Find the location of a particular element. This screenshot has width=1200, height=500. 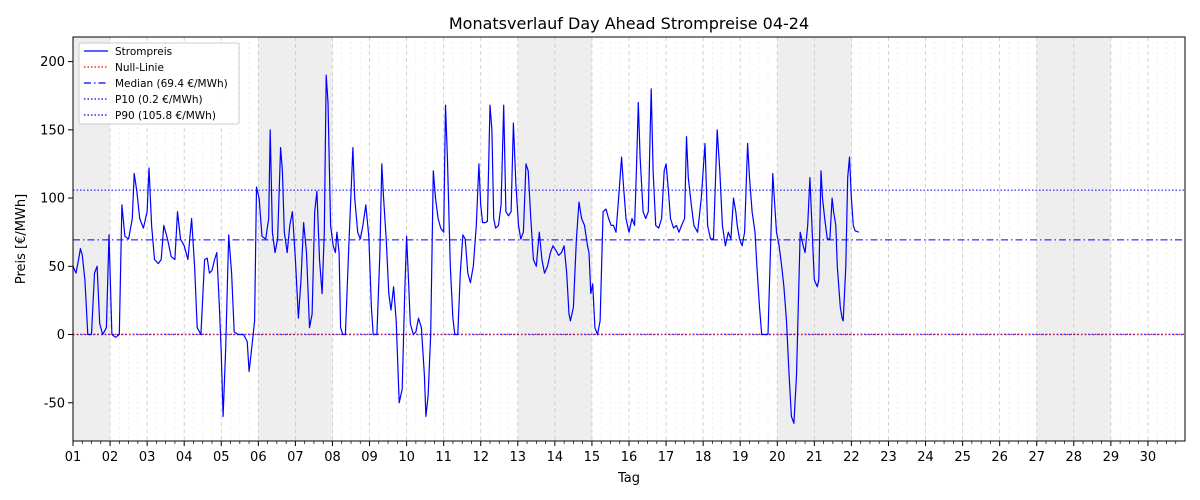

x-tick-label: 30 is located at coordinates (1148, 457).